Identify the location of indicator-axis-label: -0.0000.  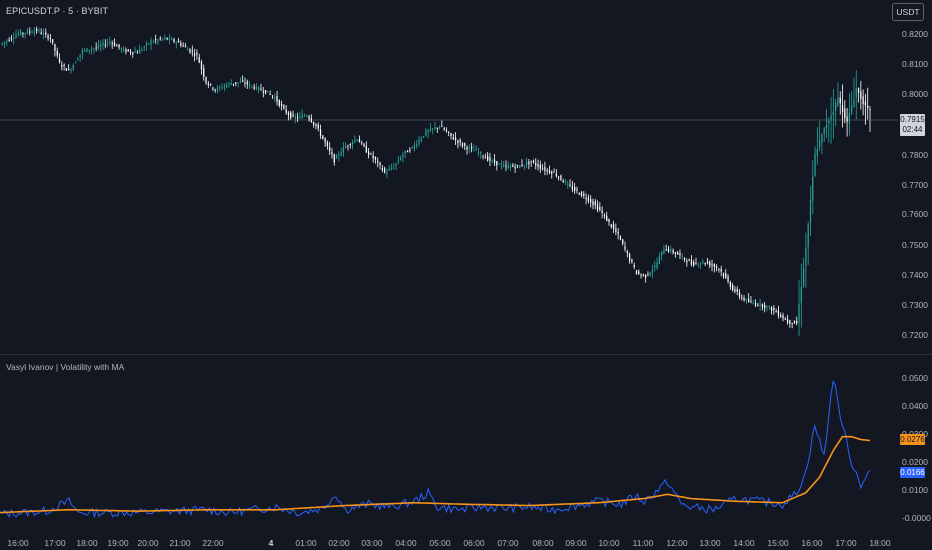
(916, 518).